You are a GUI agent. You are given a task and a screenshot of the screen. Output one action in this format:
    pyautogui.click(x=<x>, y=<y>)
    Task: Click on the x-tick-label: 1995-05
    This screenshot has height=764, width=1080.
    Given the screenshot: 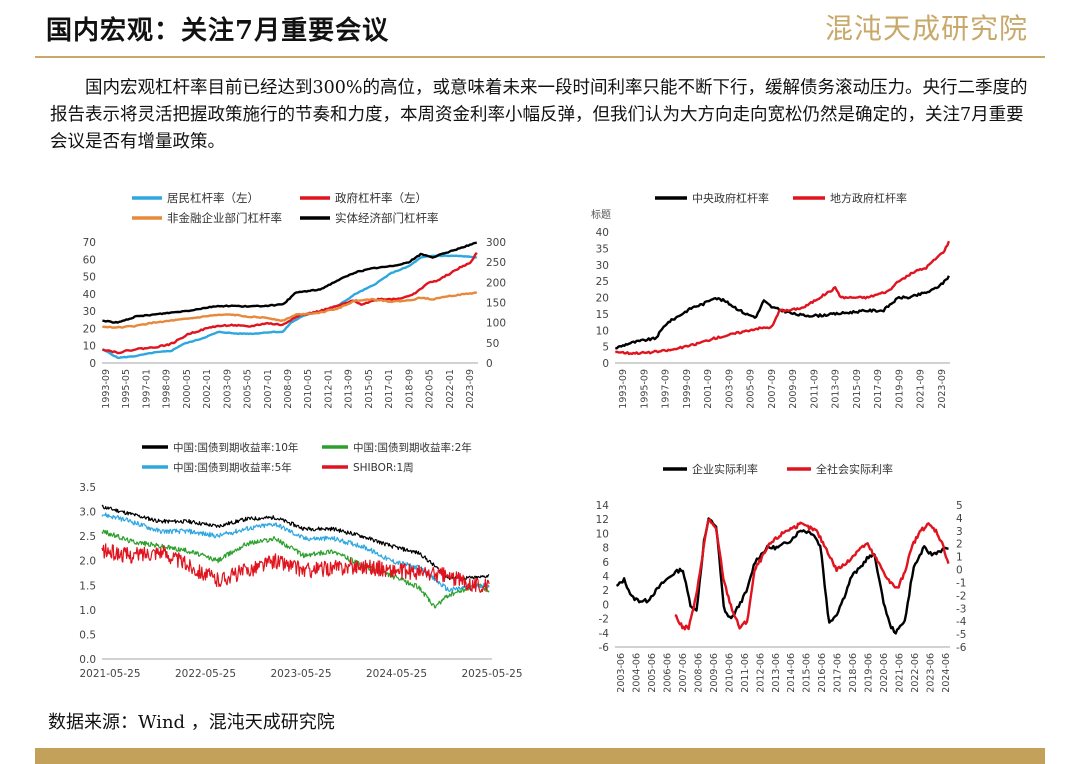 What is the action you would take?
    pyautogui.click(x=126, y=389)
    